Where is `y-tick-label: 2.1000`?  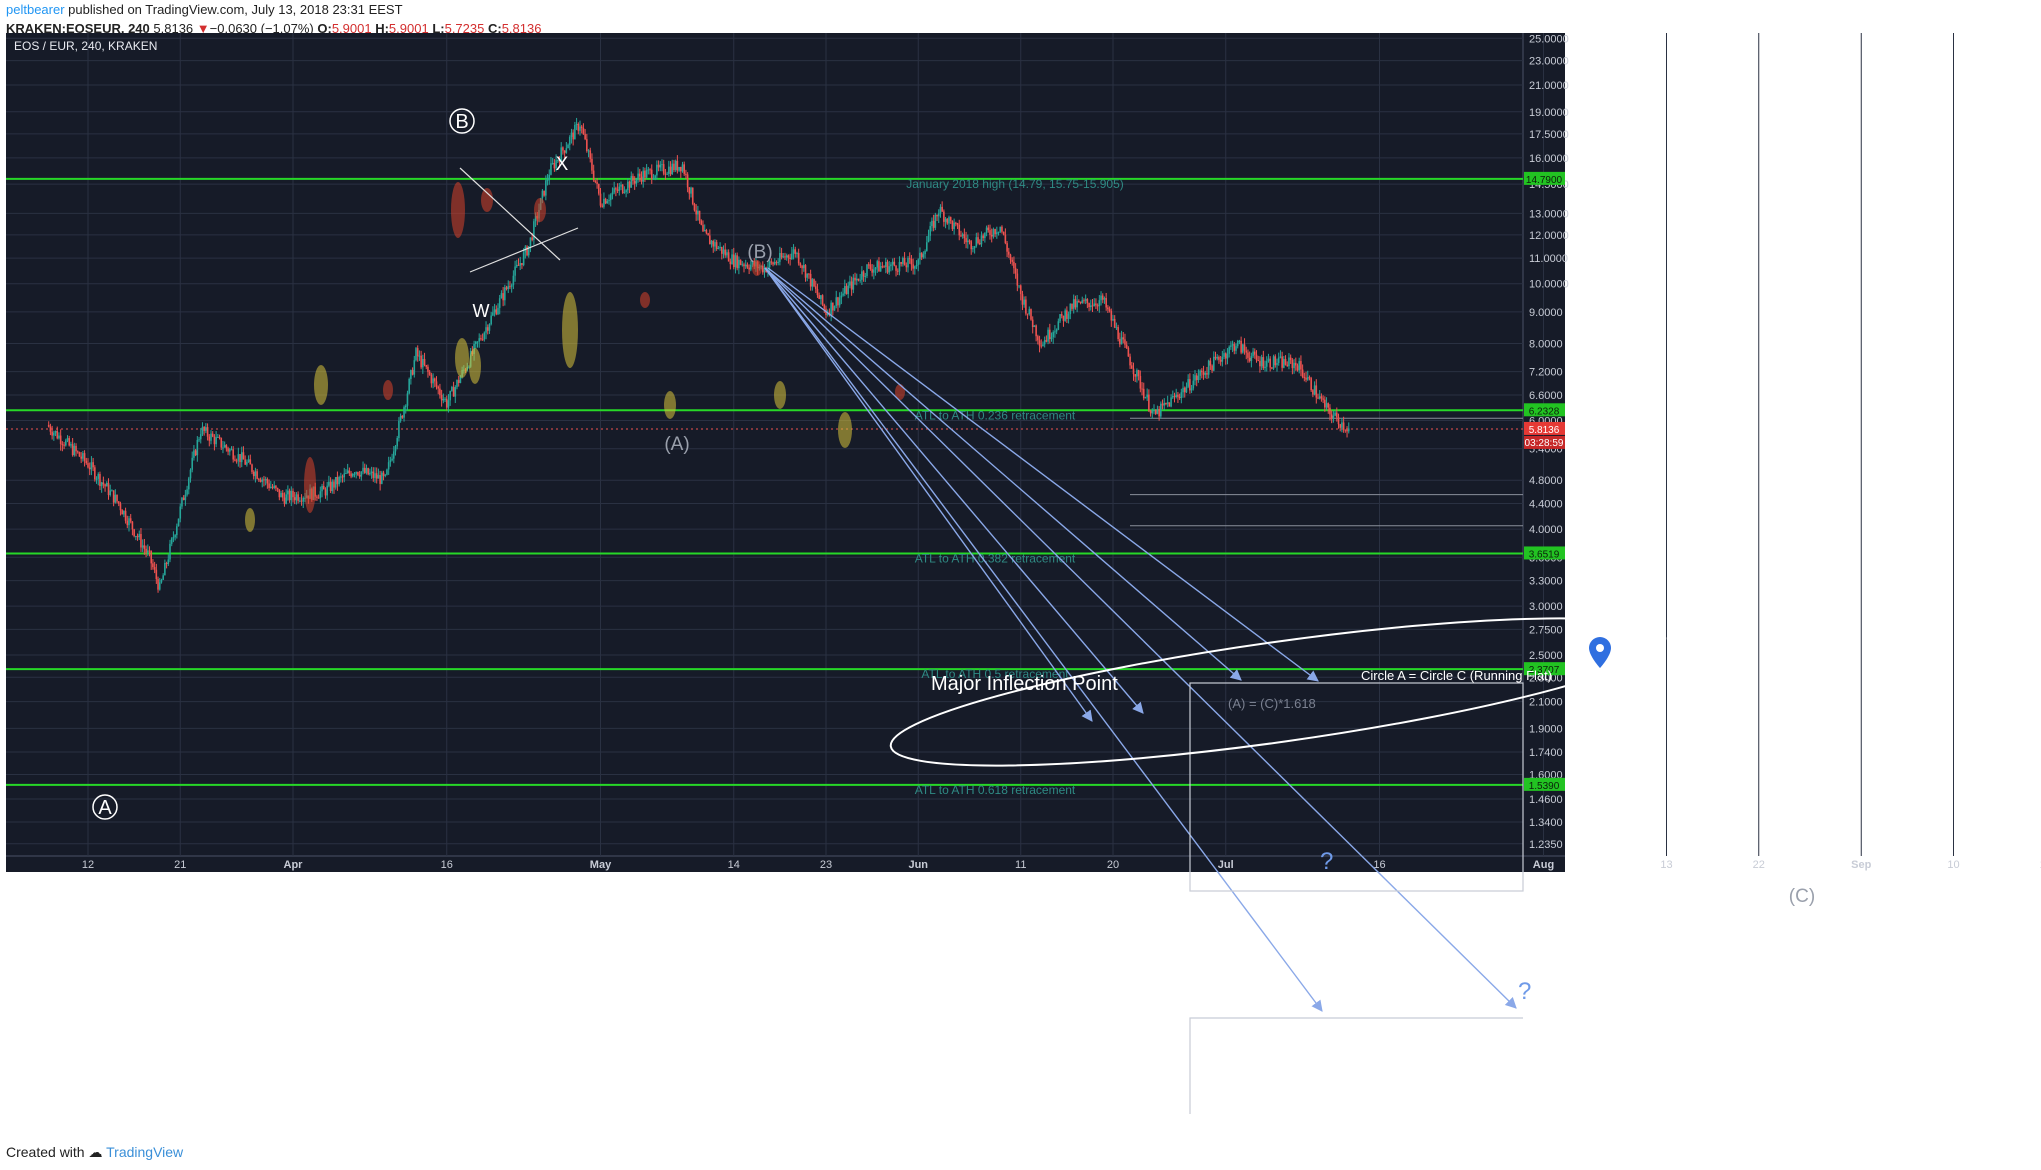 y-tick-label: 2.1000 is located at coordinates (1546, 703).